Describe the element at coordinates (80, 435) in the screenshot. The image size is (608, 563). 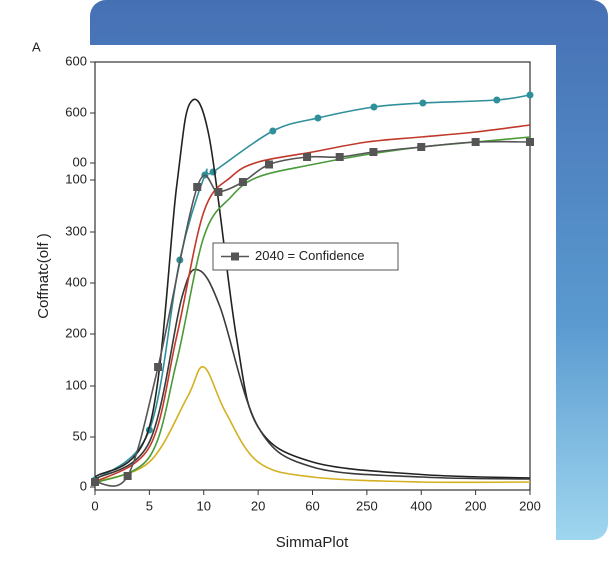
I see `y-tick-label: 50` at that location.